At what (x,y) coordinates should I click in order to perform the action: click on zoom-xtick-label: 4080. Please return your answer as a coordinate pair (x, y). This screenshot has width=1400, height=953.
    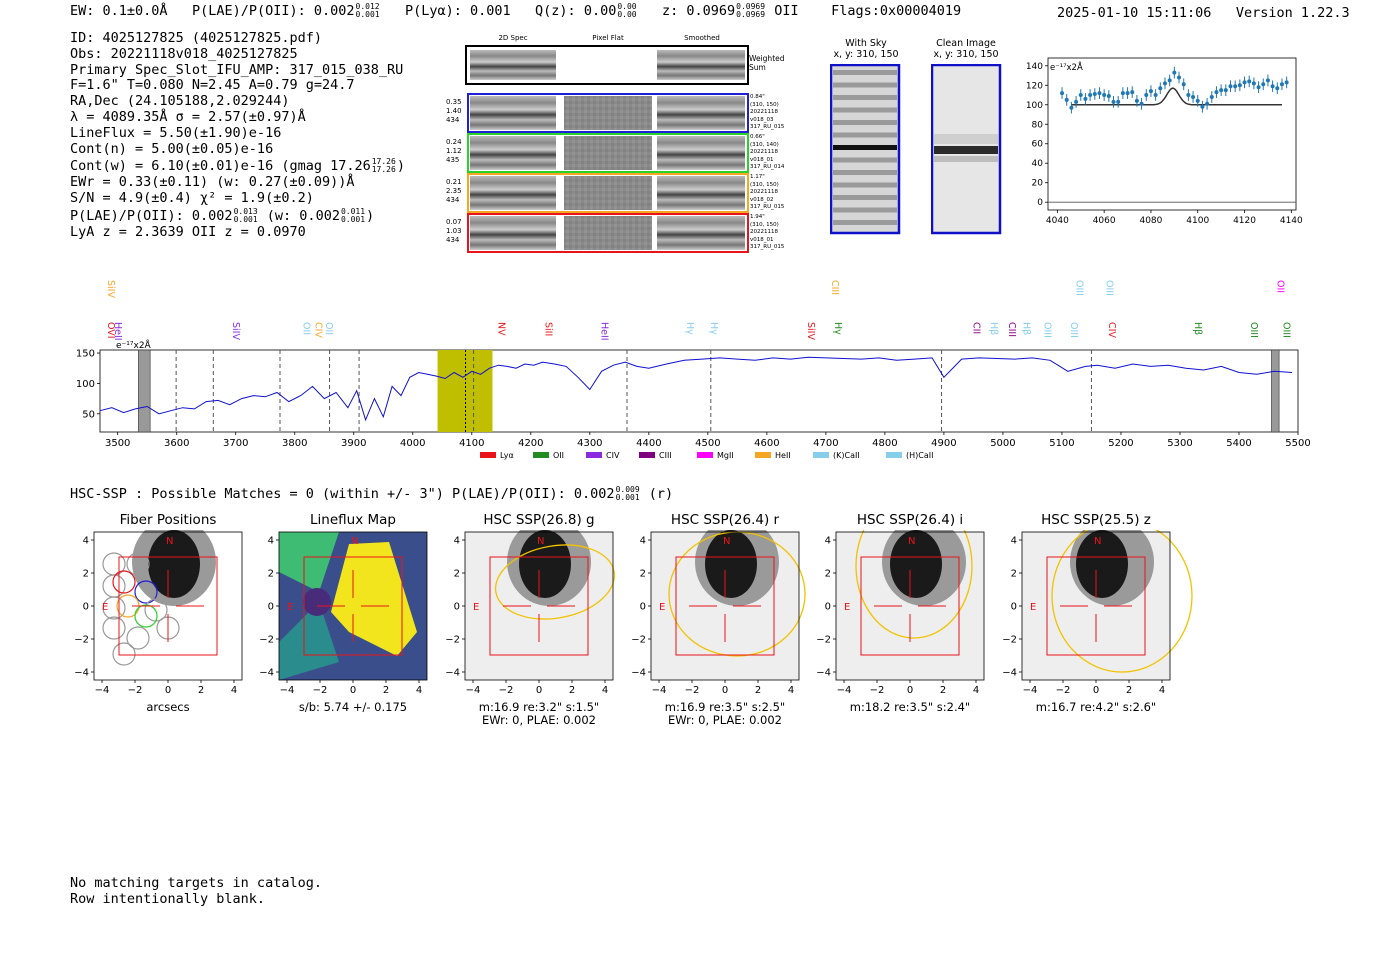
    Looking at the image, I should click on (1150, 221).